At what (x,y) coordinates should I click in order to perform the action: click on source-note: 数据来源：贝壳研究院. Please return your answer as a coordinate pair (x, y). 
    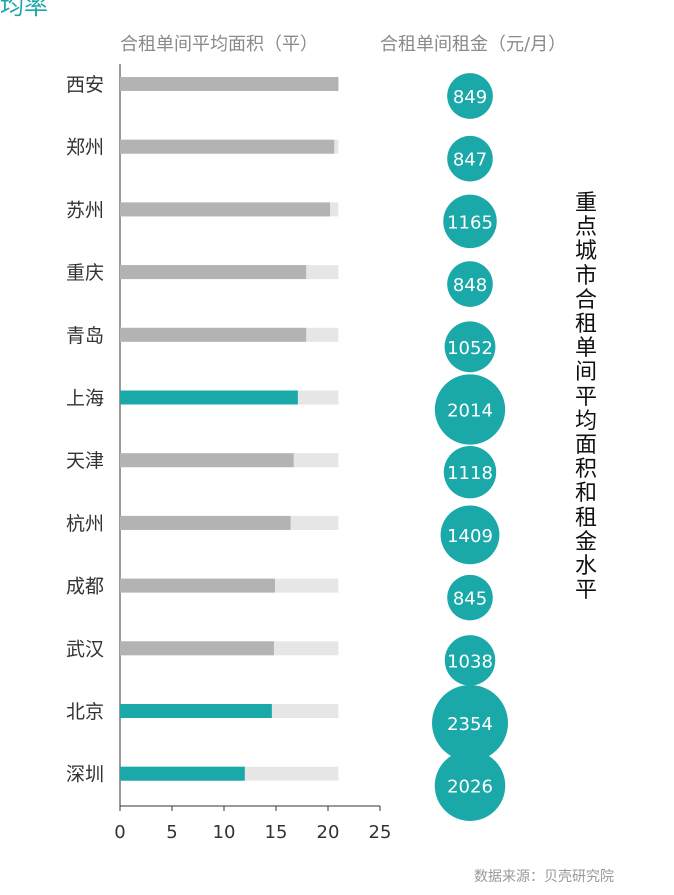
    Looking at the image, I should click on (544, 877).